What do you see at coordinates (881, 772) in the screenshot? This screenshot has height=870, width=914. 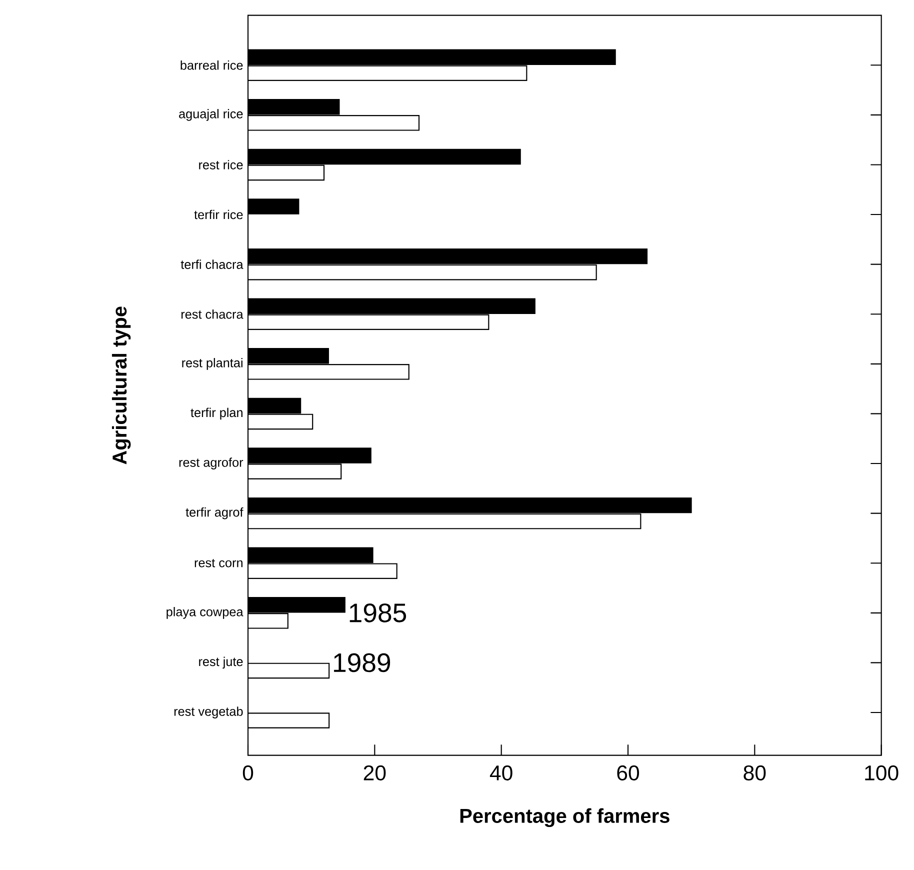 I see `x-tick-label: 100` at bounding box center [881, 772].